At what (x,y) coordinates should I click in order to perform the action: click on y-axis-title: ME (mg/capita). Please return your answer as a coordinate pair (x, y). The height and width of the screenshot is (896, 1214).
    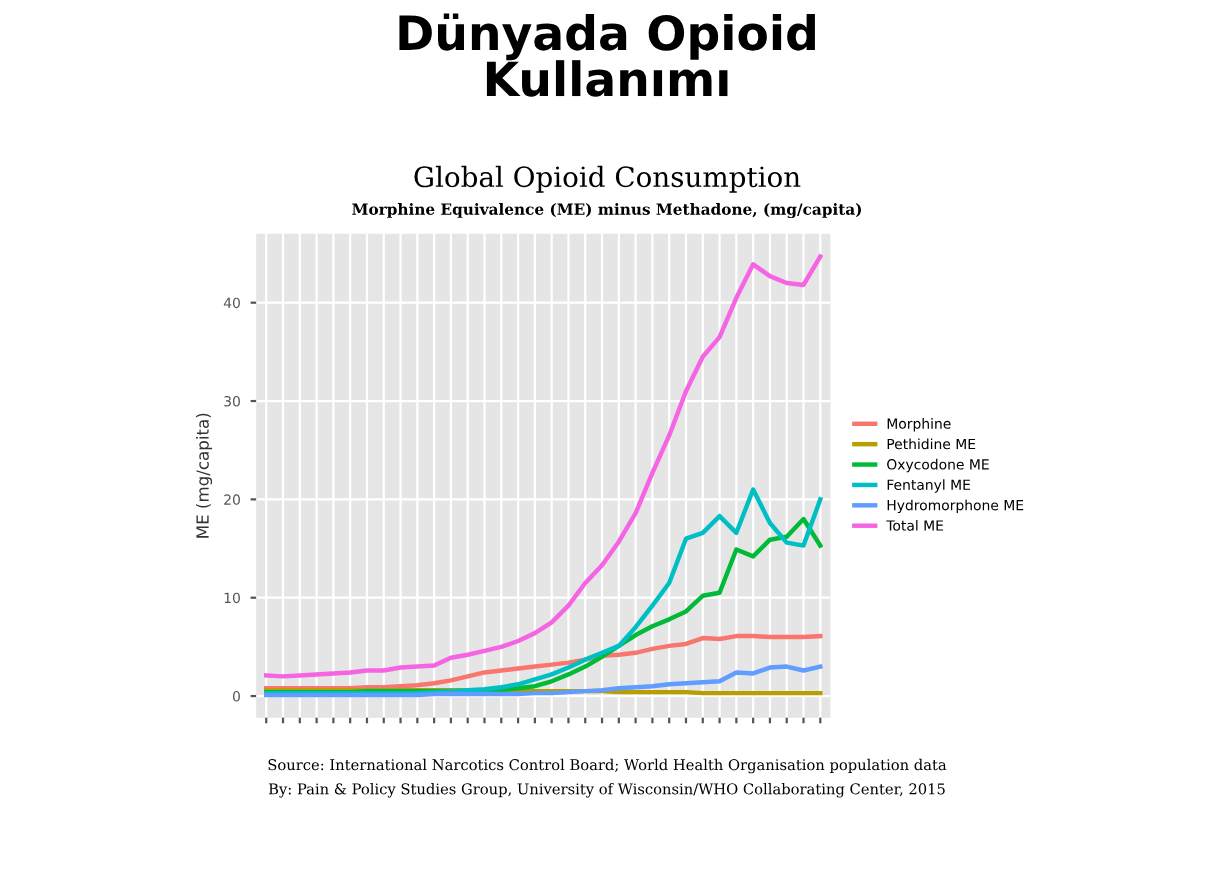
    Looking at the image, I should click on (204, 475).